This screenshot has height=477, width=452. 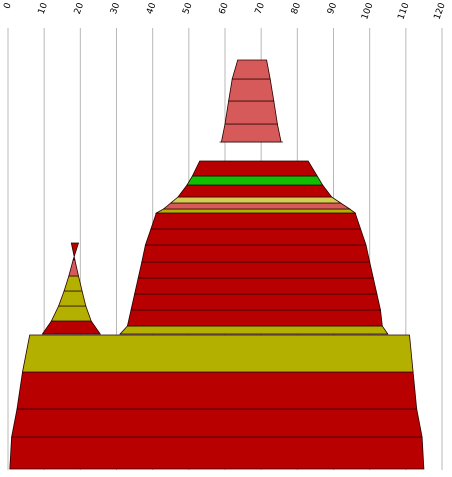 I want to click on x-tick-label: 40, so click(x=151, y=8).